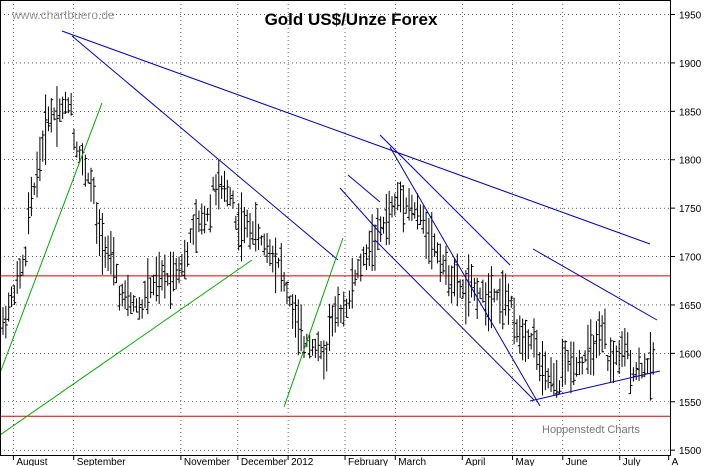 The image size is (723, 466). What do you see at coordinates (525, 461) in the screenshot?
I see `x-tick-label: May` at bounding box center [525, 461].